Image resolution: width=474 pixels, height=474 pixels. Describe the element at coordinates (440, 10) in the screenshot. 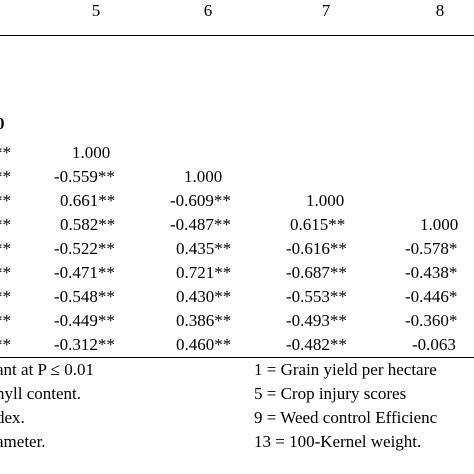

I see `column-header-8: 8` at that location.